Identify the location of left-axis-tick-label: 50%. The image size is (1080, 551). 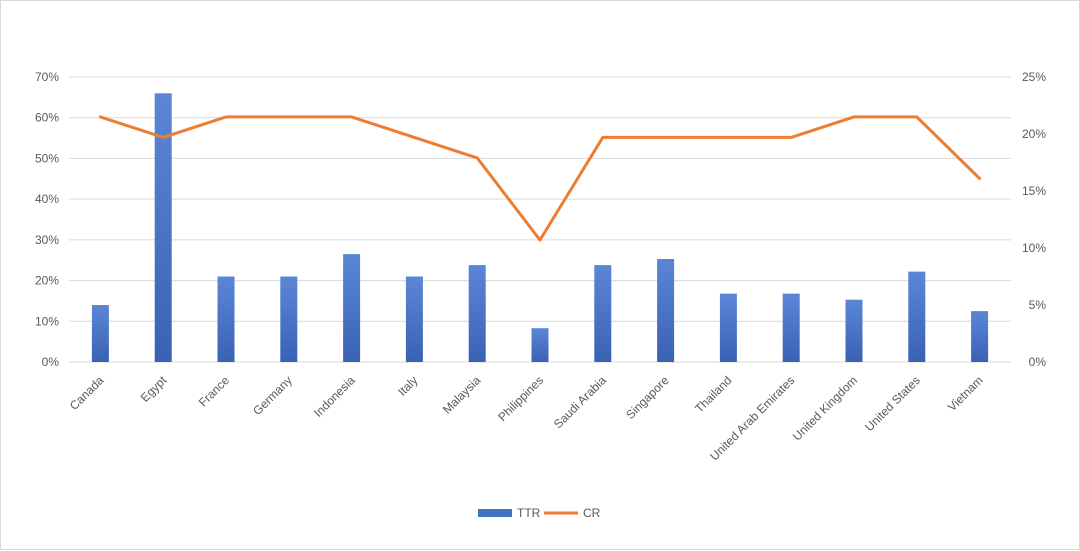
(47, 158).